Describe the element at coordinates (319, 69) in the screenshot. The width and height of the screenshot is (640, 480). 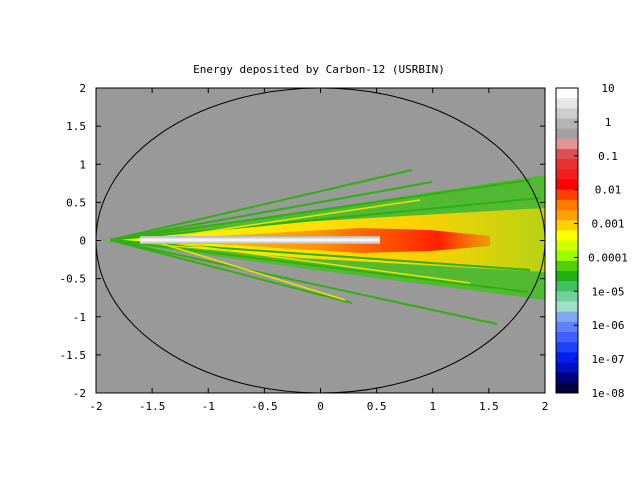
I see `chart-title: Energy deposited by Carbon-12 (USRBIN)` at that location.